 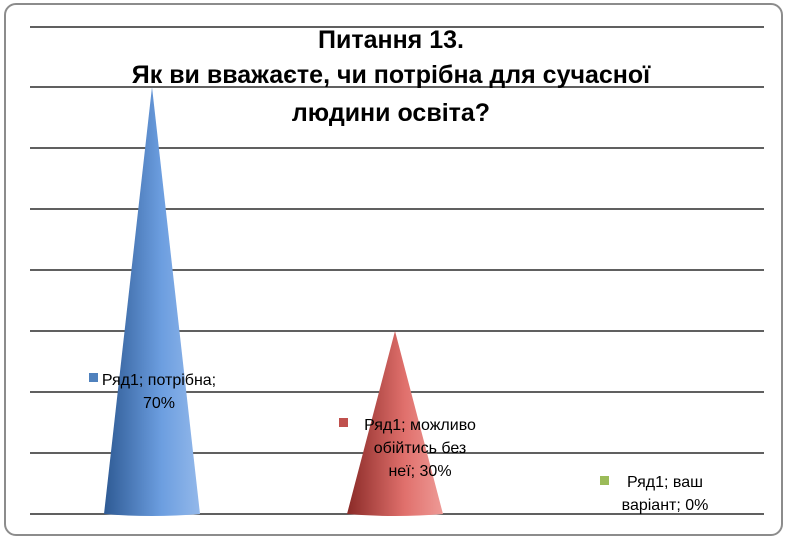 What do you see at coordinates (420, 425) in the screenshot?
I see `data-label-text: Ряд1; можливо` at bounding box center [420, 425].